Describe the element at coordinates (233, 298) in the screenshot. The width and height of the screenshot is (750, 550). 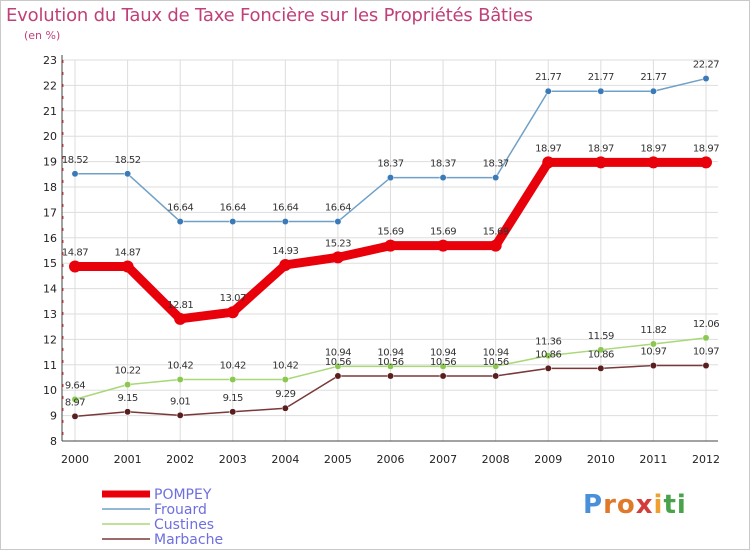
I see `data-label-pompey: 13.07` at that location.